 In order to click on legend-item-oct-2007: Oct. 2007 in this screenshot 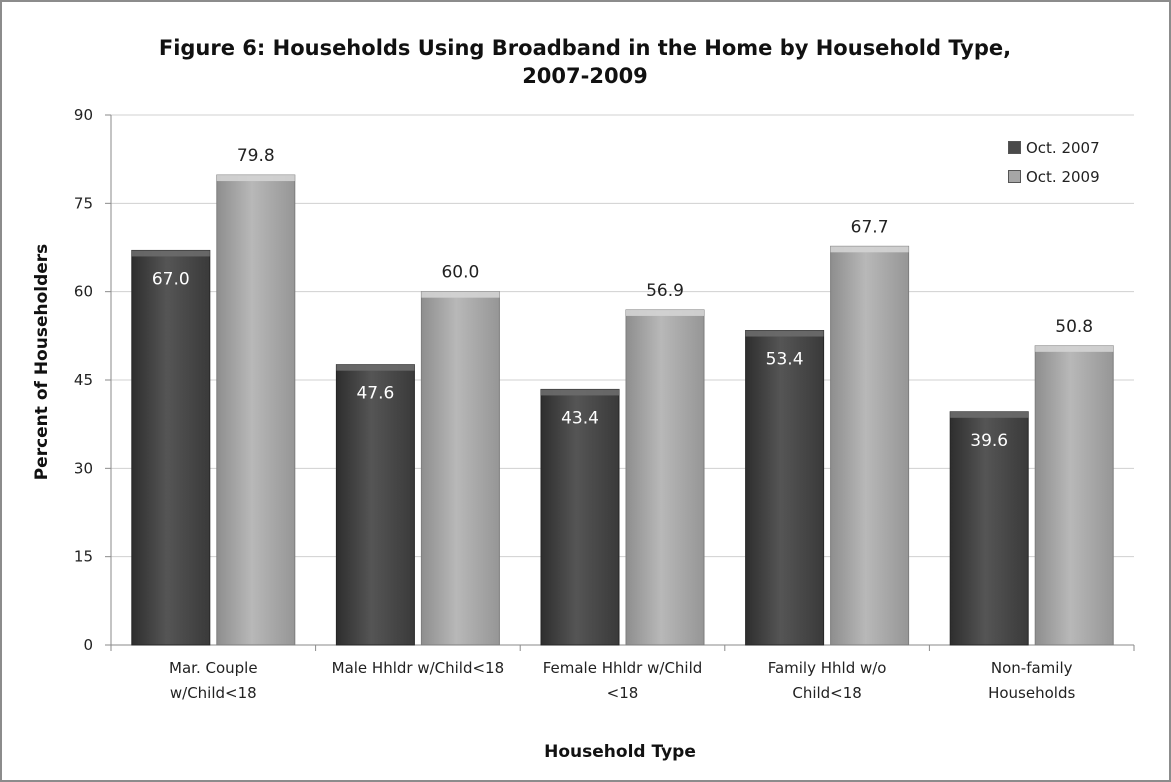, I will do `click(1054, 147)`.